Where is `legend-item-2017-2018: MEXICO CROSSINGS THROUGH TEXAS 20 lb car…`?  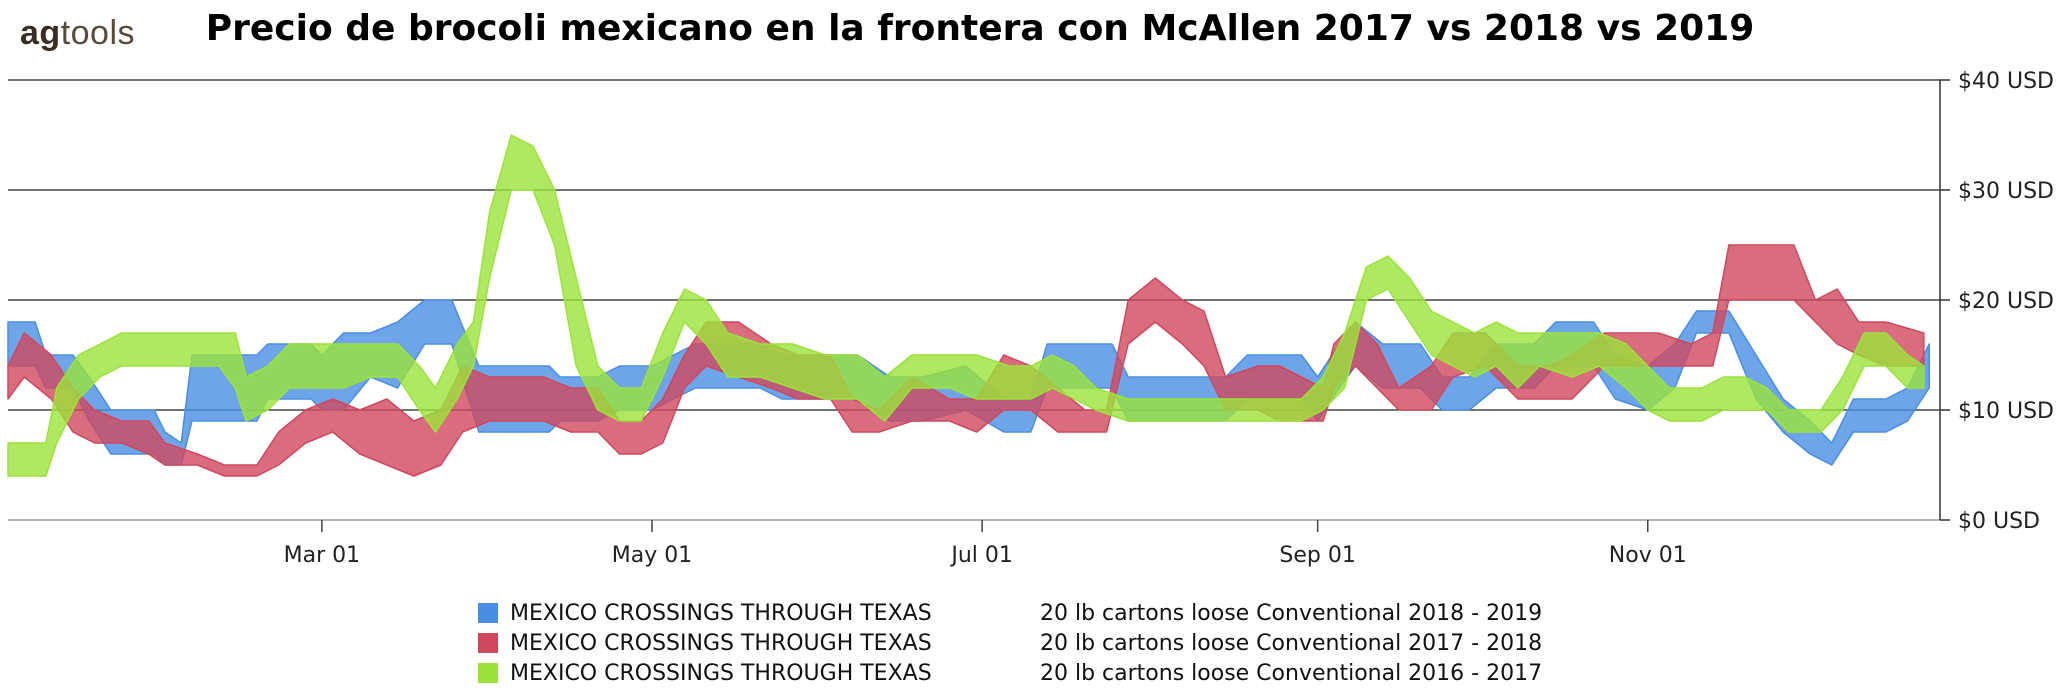 legend-item-2017-2018: MEXICO CROSSINGS THROUGH TEXAS 20 lb car… is located at coordinates (1010, 643).